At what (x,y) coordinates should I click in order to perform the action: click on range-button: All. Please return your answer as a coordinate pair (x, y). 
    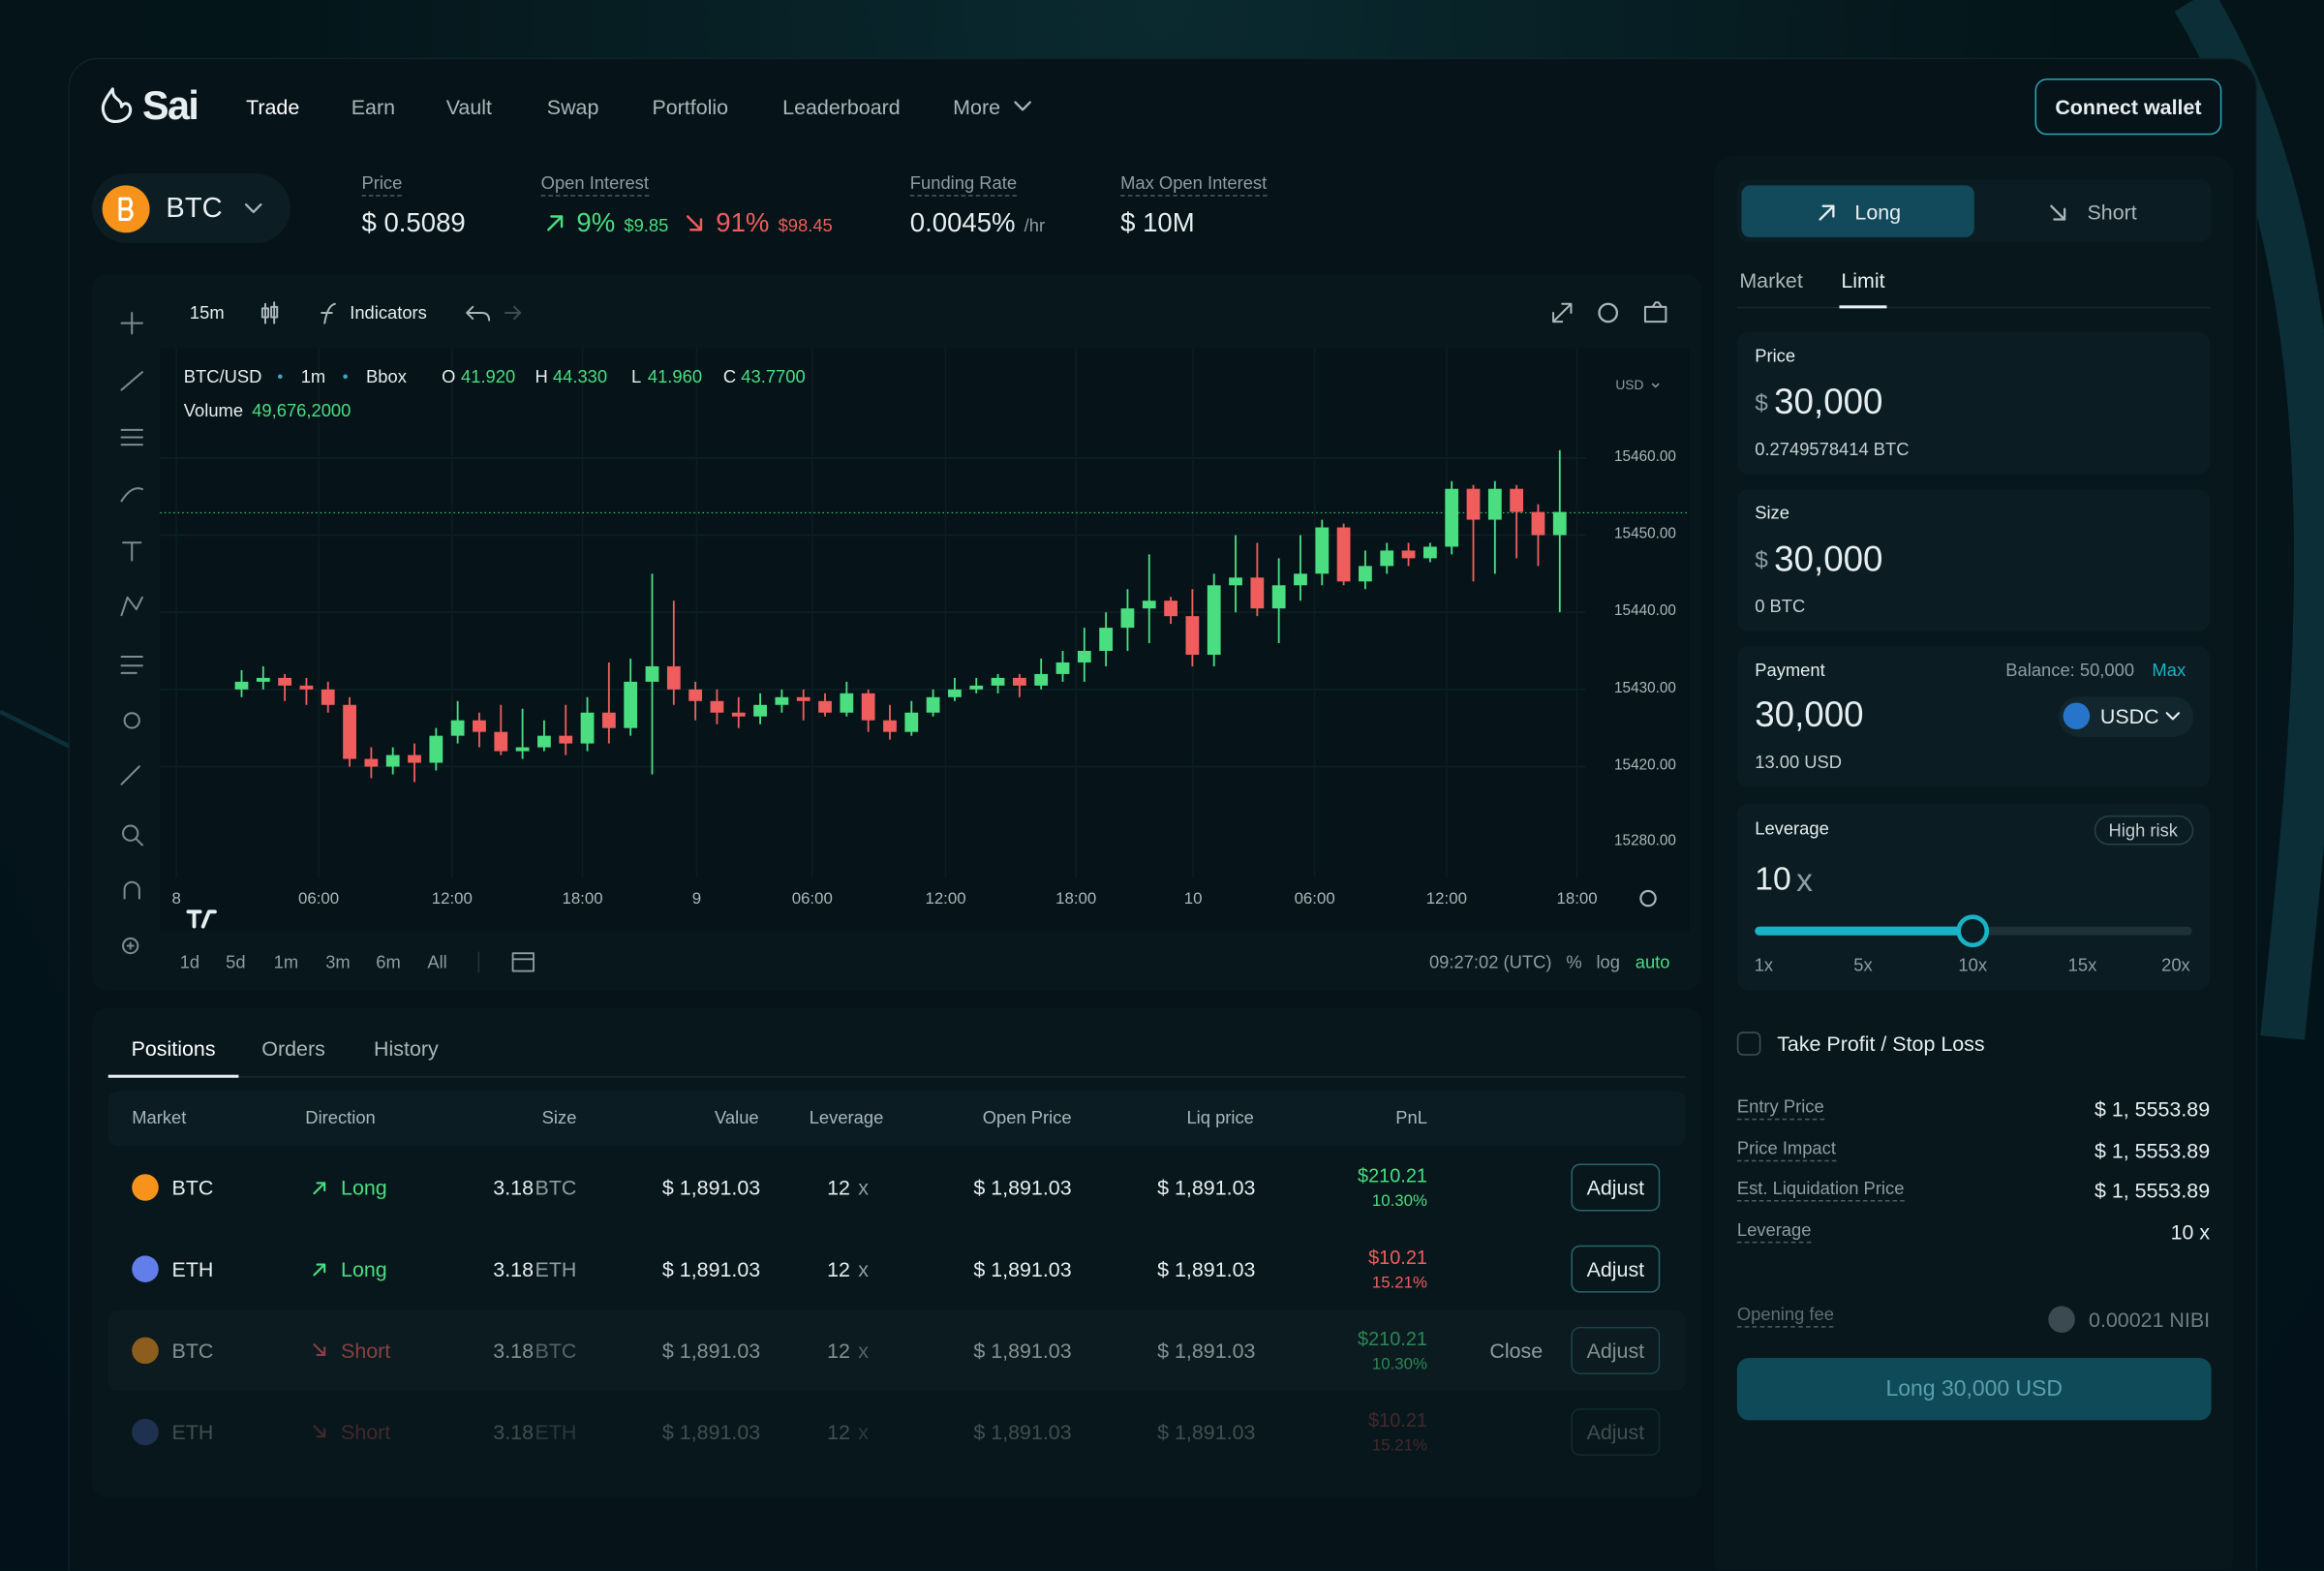
    Looking at the image, I should click on (437, 962).